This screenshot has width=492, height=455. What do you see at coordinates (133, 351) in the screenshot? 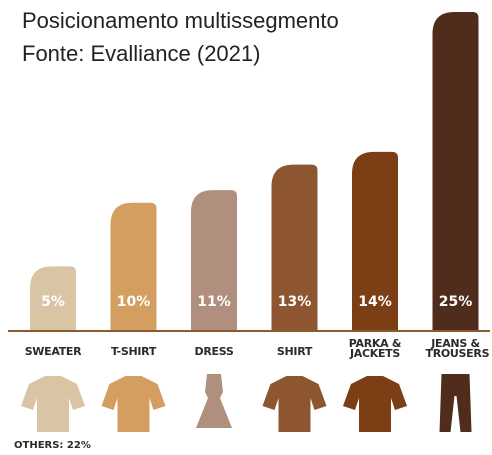
I see `category-label: T-SHIRT` at bounding box center [133, 351].